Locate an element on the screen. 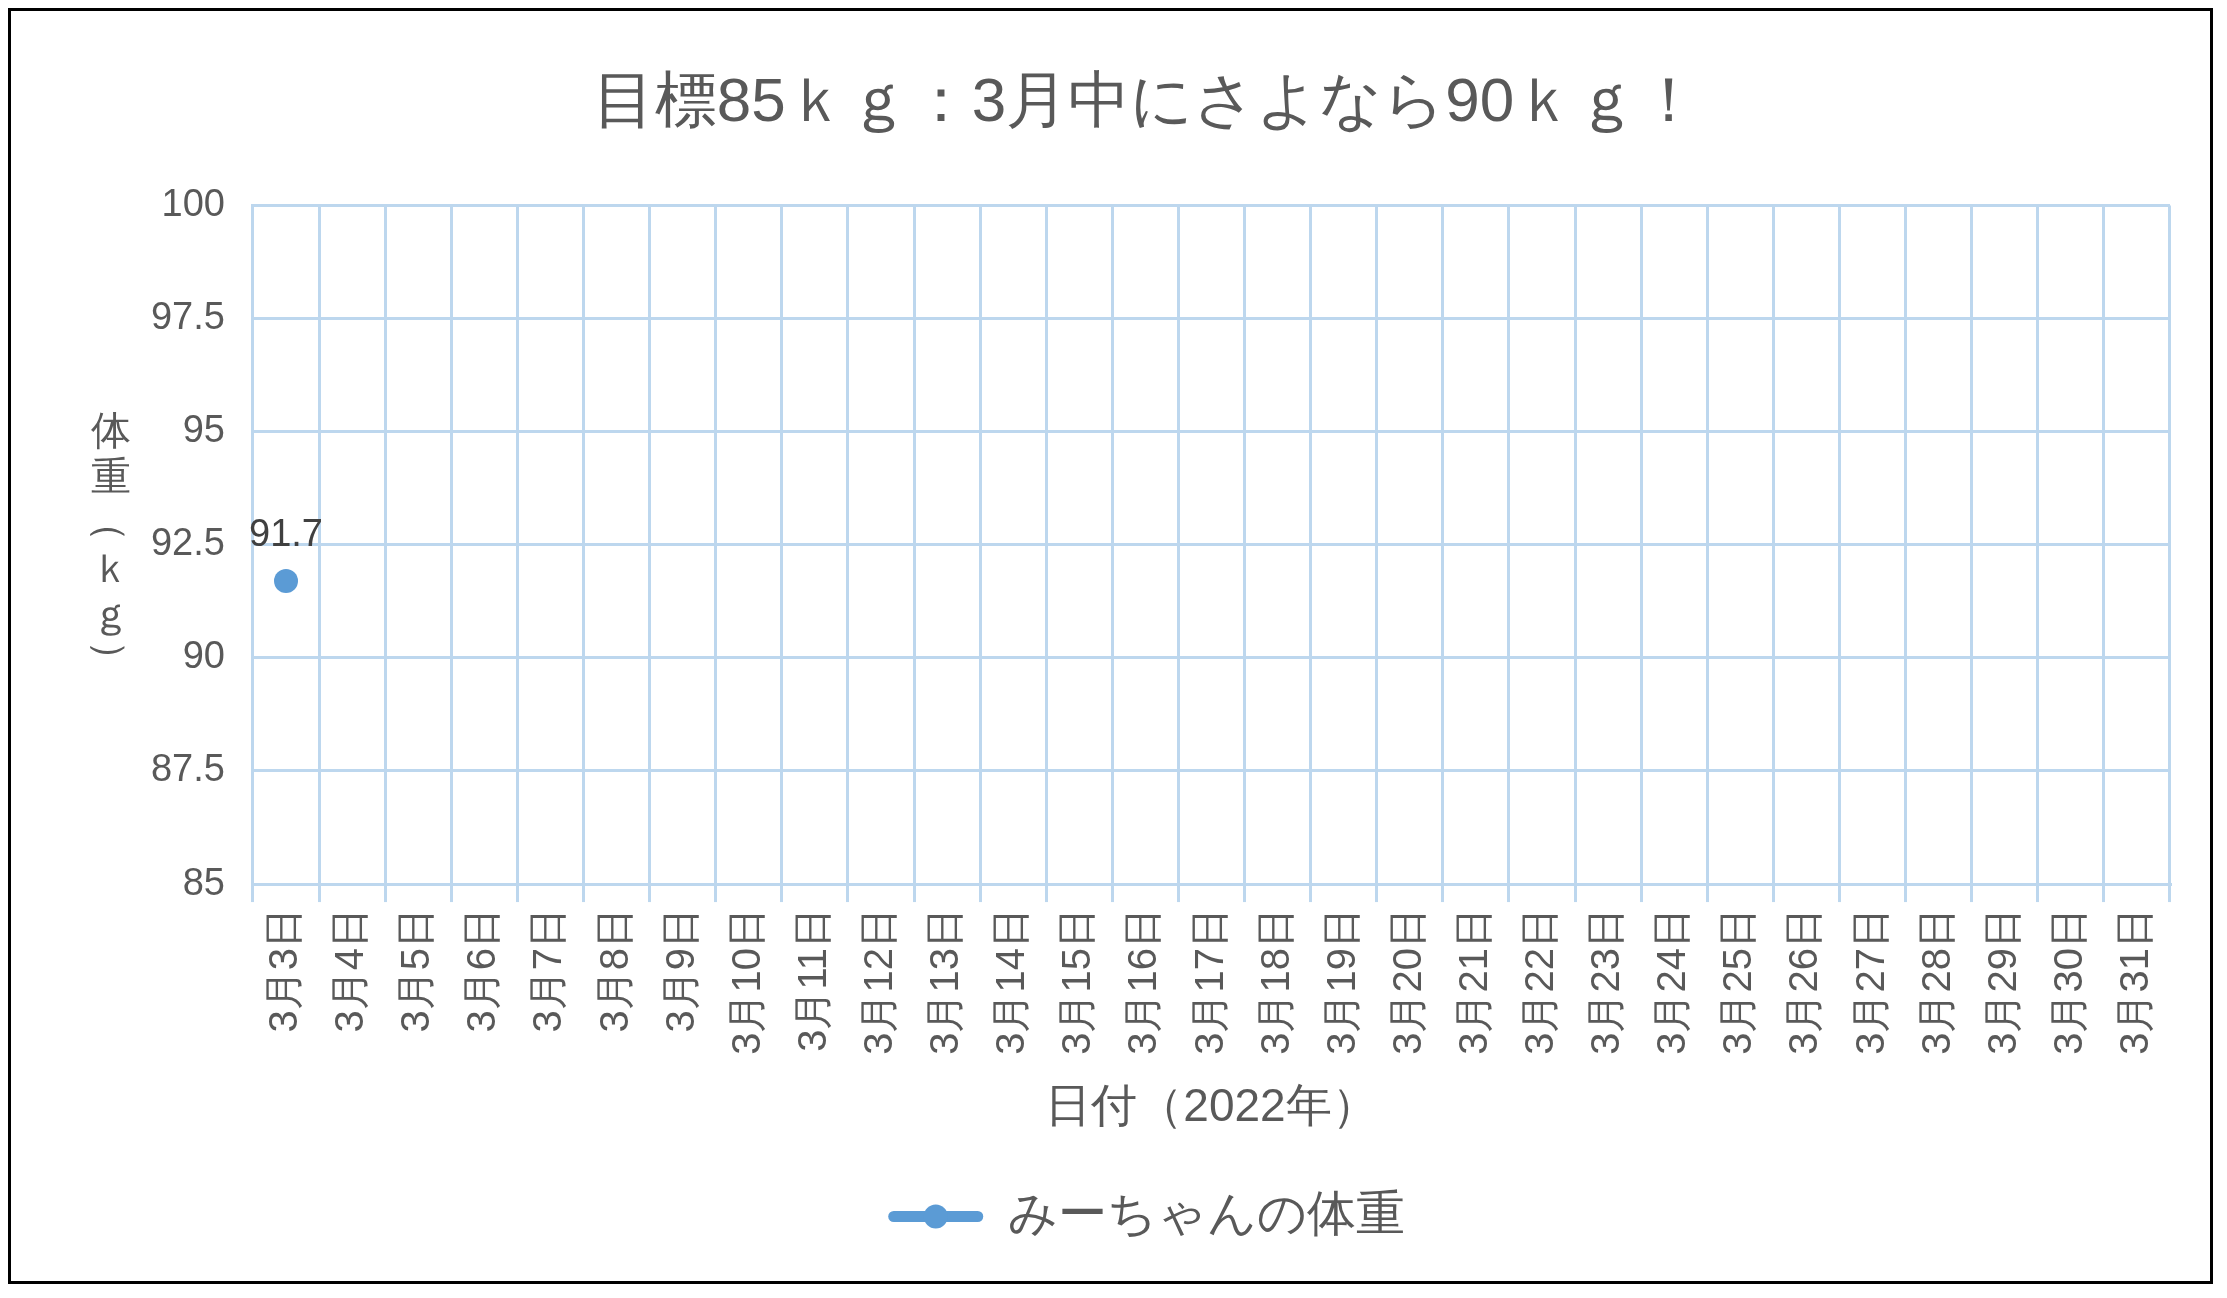 The width and height of the screenshot is (2227, 1298). x-tick-label: 3月3日 is located at coordinates (283, 970).